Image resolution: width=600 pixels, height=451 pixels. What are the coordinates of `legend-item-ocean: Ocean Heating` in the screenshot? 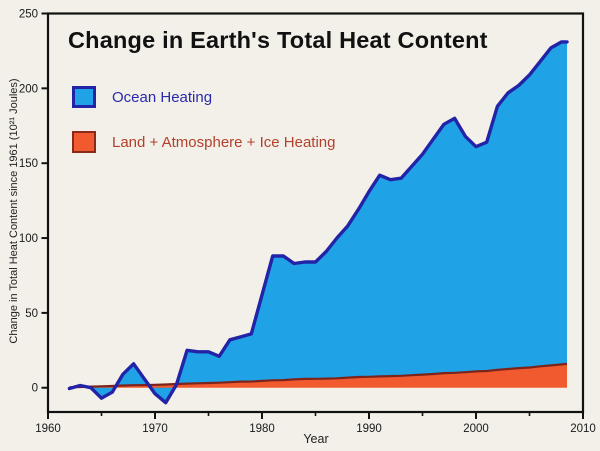 It's located at (142, 97).